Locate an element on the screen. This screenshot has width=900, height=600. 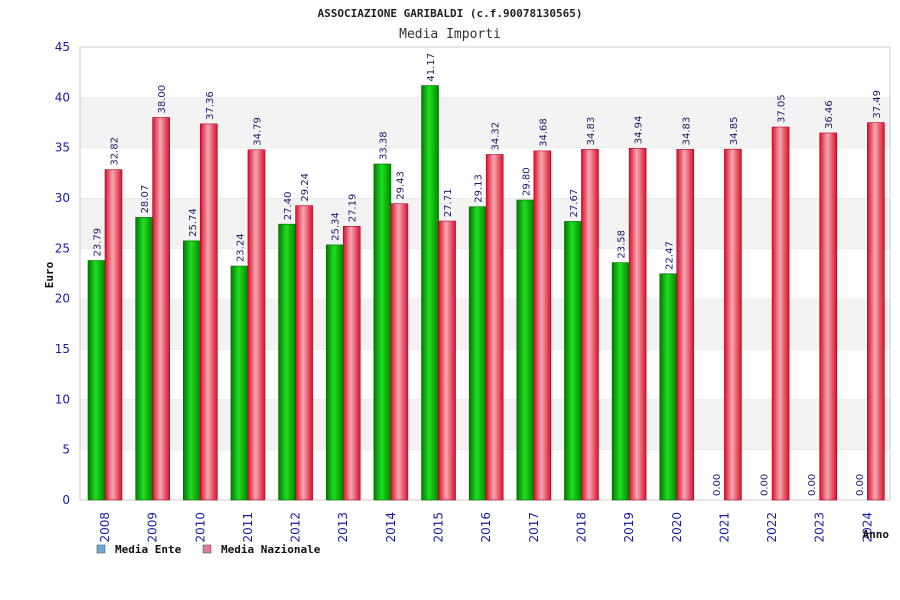
value-label: 29.43 is located at coordinates (400, 185).